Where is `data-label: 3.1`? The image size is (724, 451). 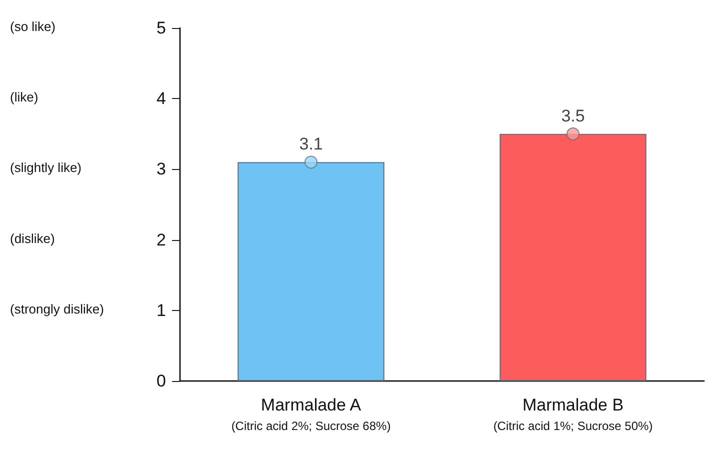
data-label: 3.1 is located at coordinates (311, 144).